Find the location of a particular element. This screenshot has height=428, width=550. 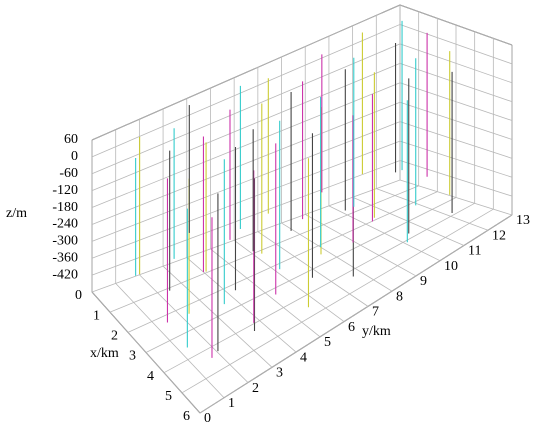

y-tick-label: 12 is located at coordinates (499, 235).